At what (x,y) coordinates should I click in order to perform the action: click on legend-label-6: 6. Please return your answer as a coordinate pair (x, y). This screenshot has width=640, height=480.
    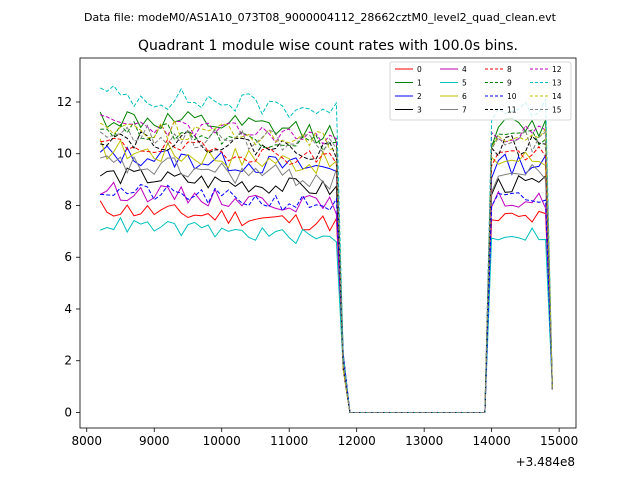
    Looking at the image, I should click on (464, 96).